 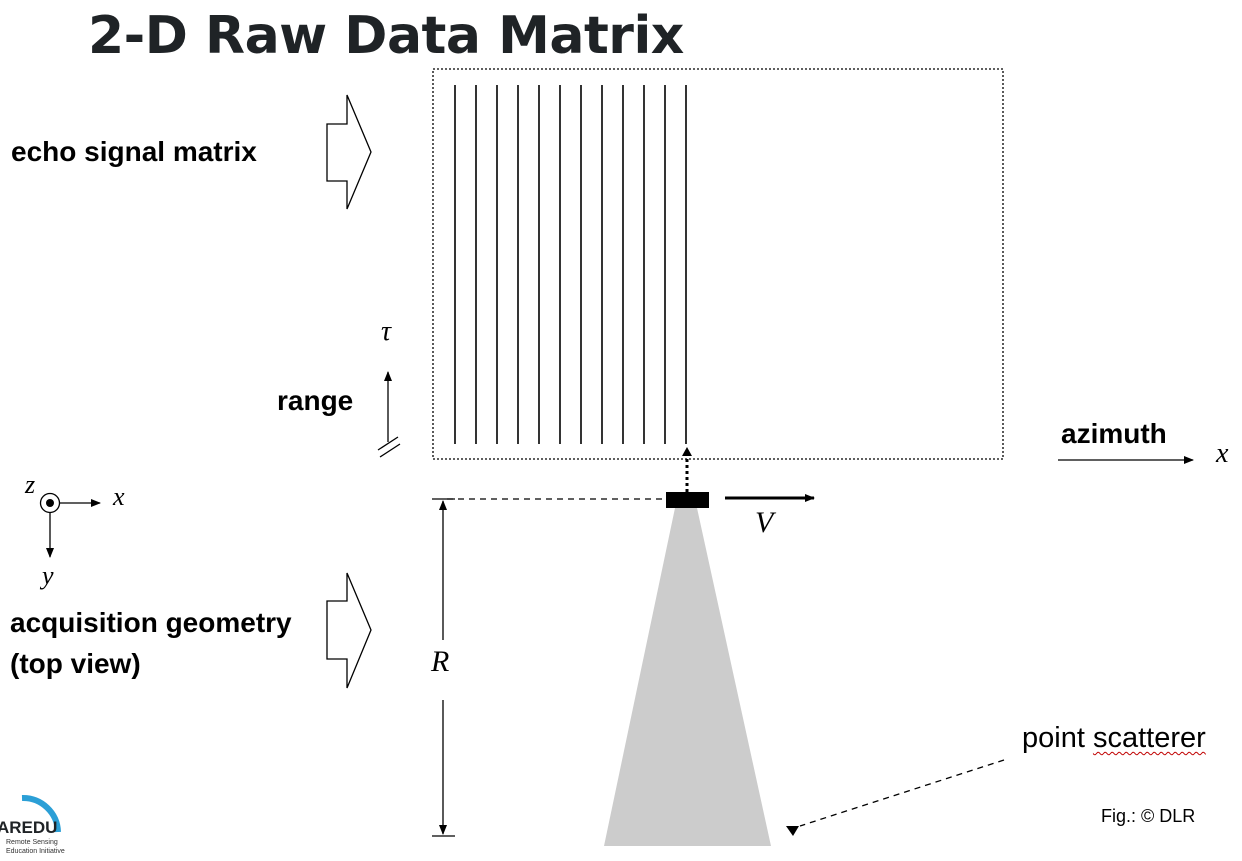 I want to click on coord-z-symbol: z, so click(x=30, y=484).